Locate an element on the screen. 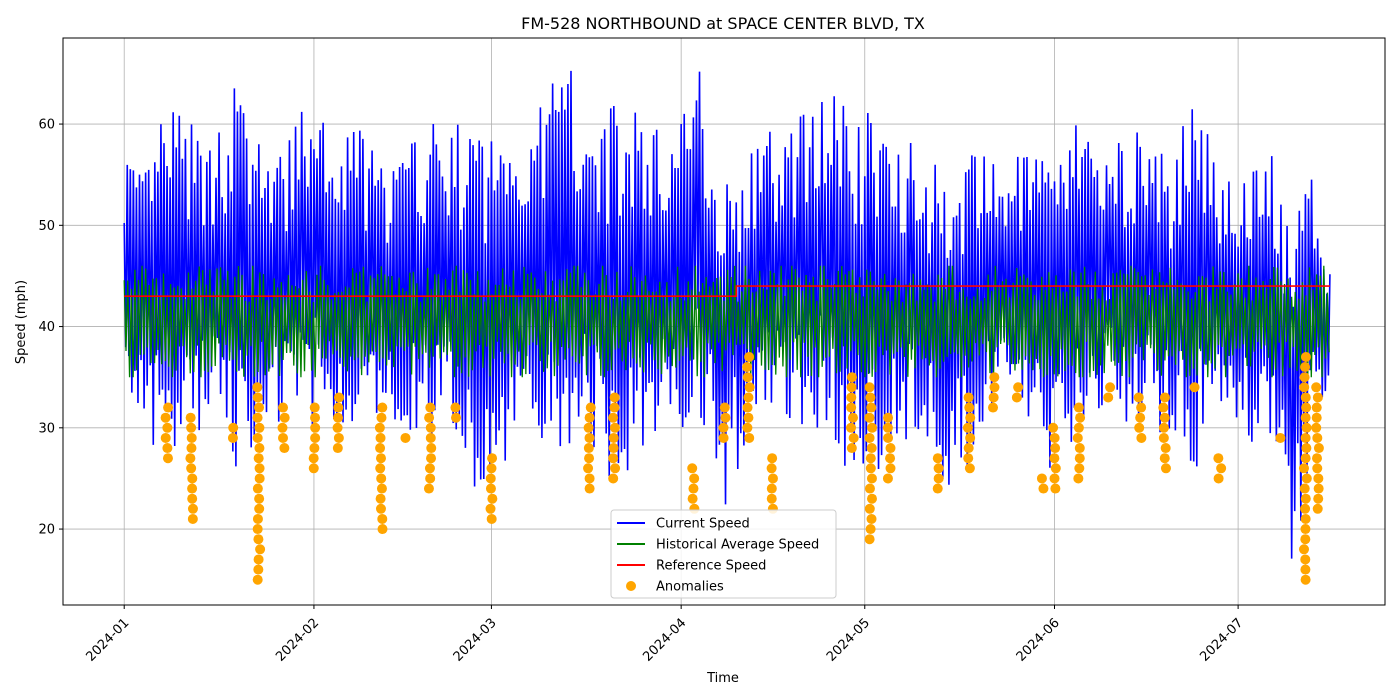 Image resolution: width=1400 pixels, height=700 pixels. legend-anomalies-label: Anomalies is located at coordinates (690, 587).